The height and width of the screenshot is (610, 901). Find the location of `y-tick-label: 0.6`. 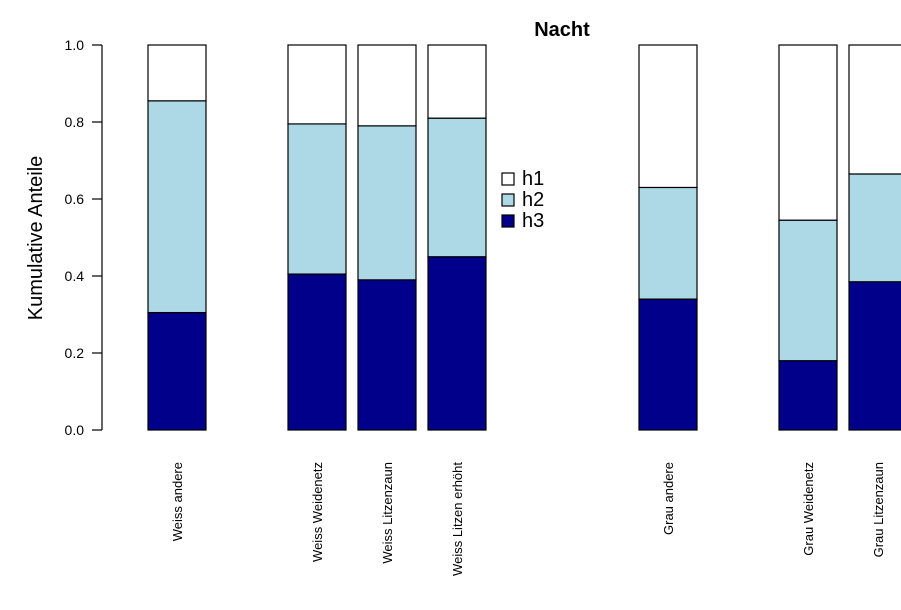

y-tick-label: 0.6 is located at coordinates (75, 199).